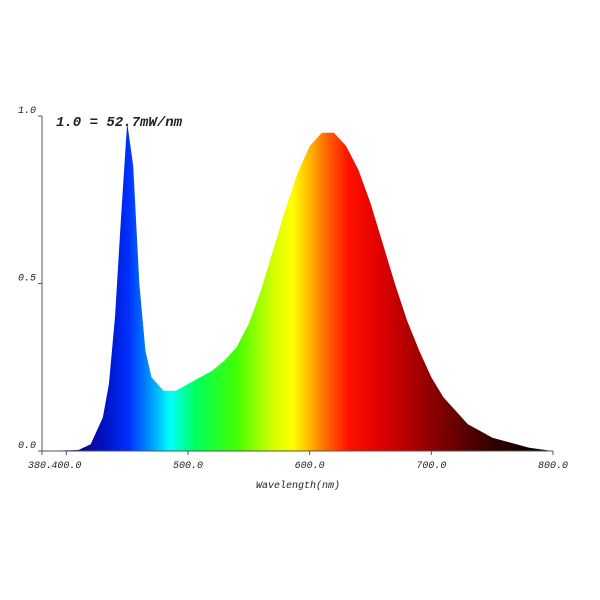 This screenshot has width=600, height=600. What do you see at coordinates (298, 486) in the screenshot?
I see `x-axis-label: Wavelength(nm)` at bounding box center [298, 486].